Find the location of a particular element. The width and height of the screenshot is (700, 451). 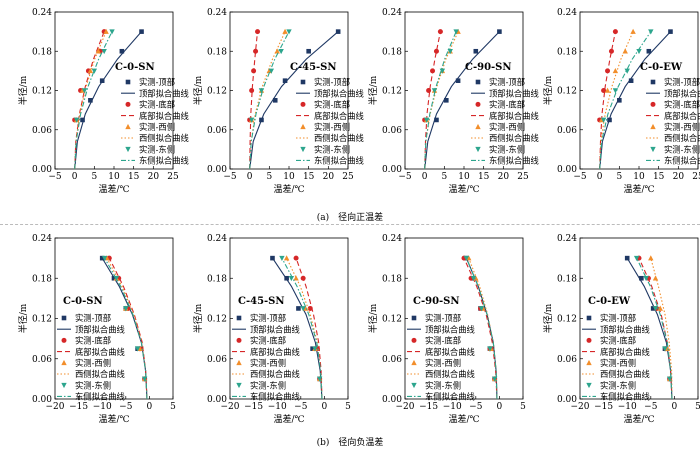

panel-label: C-0-EW is located at coordinates (609, 301).